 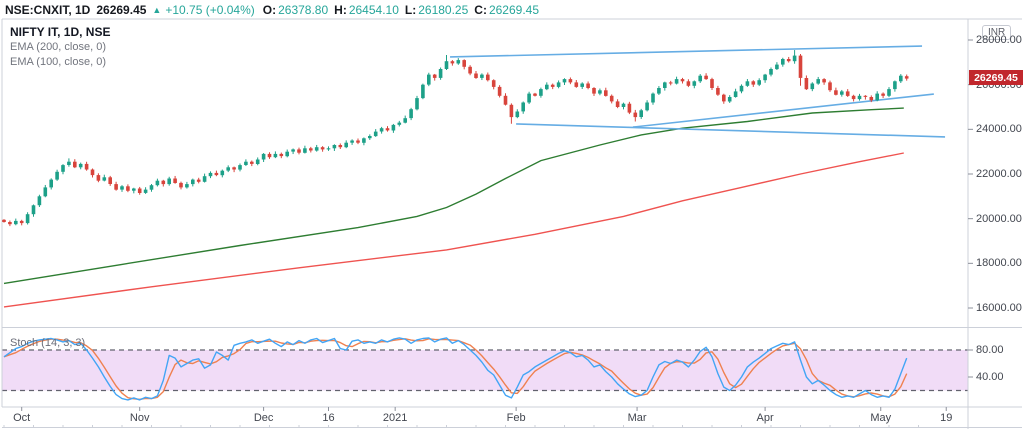 What do you see at coordinates (999, 263) in the screenshot?
I see `price-axis-label: 18000.00` at bounding box center [999, 263].